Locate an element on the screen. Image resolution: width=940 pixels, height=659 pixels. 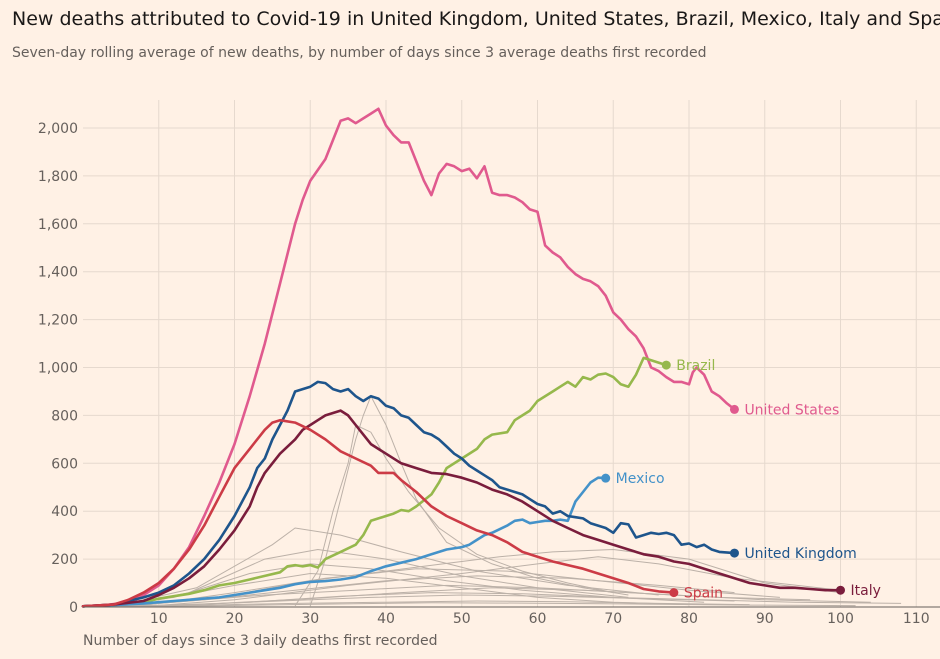
series-end-marker-brazil is located at coordinates (666, 365).